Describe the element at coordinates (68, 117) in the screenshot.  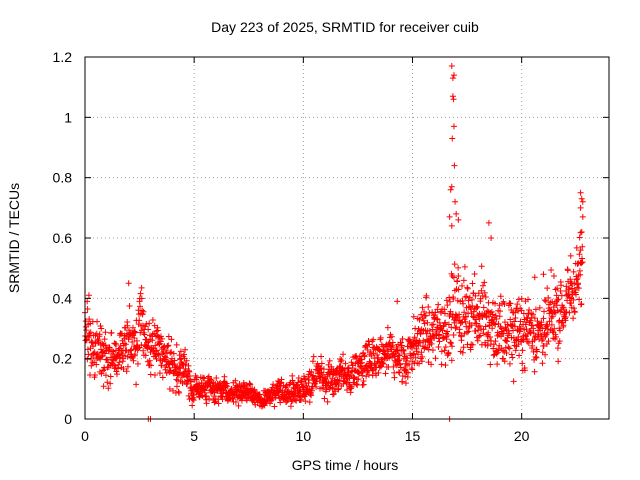
I see `y-tick-label: 1` at that location.